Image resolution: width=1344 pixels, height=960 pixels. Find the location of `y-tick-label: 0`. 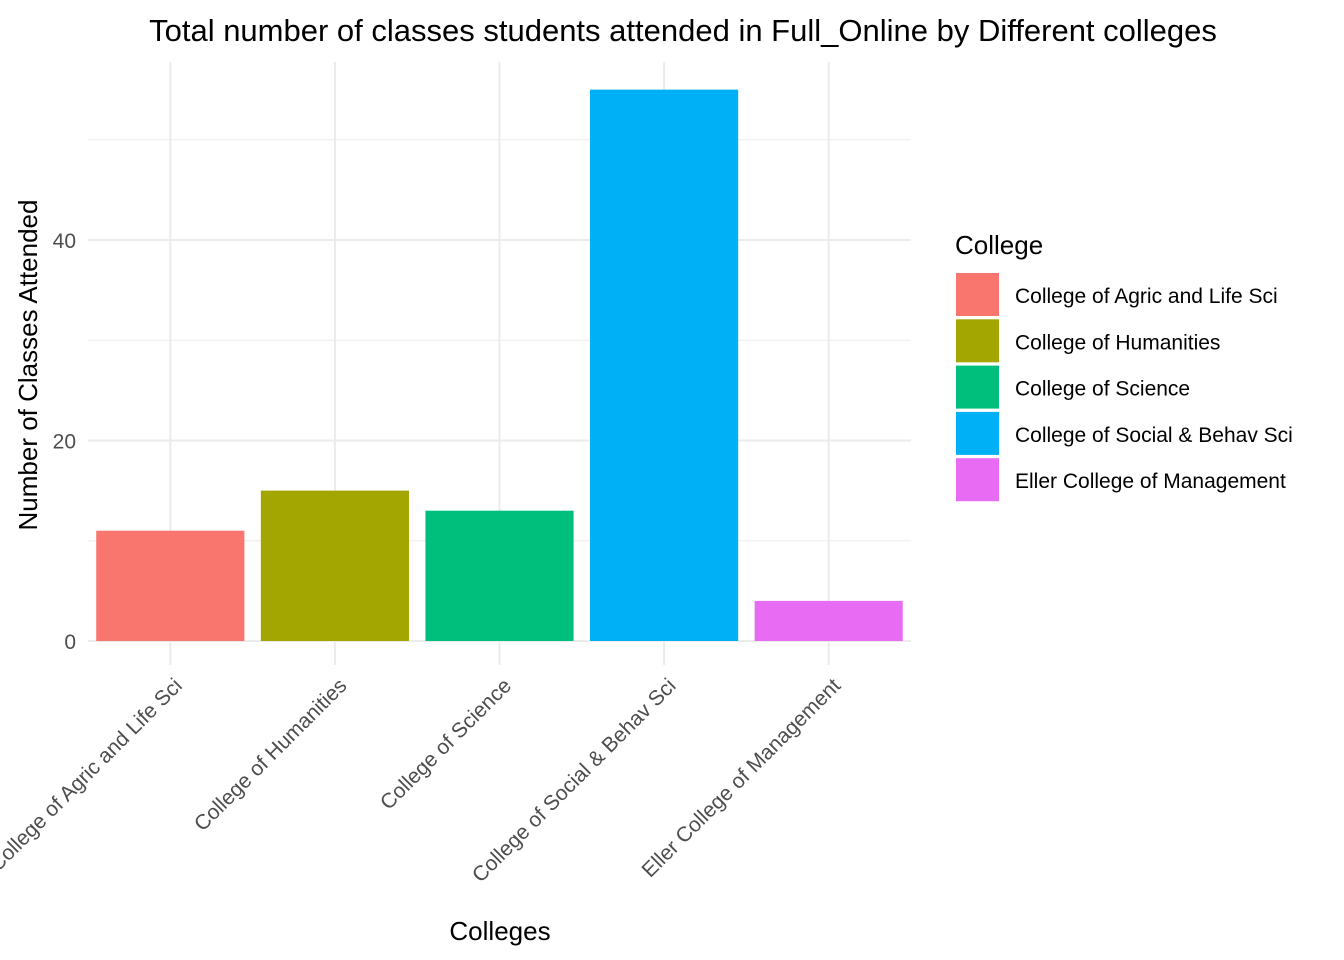

y-tick-label: 0 is located at coordinates (70, 642).